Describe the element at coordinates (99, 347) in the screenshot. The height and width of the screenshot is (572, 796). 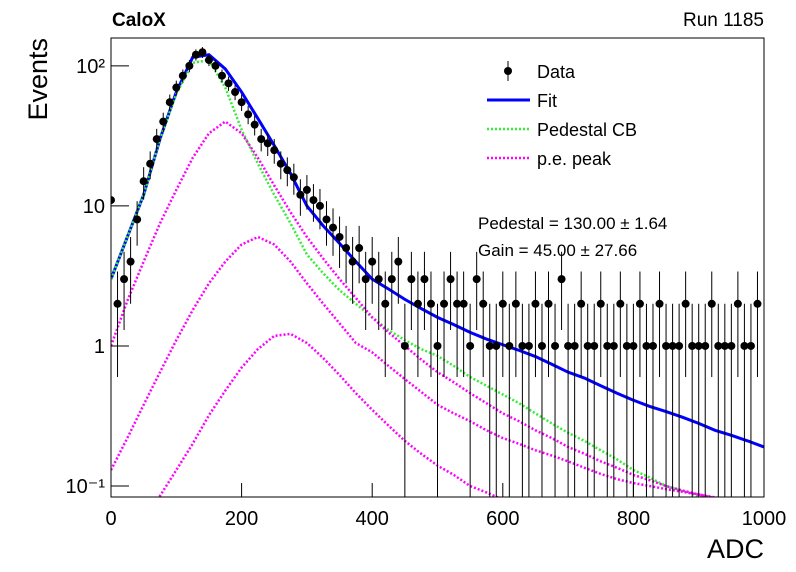
I see `y-tick-label: 1` at that location.